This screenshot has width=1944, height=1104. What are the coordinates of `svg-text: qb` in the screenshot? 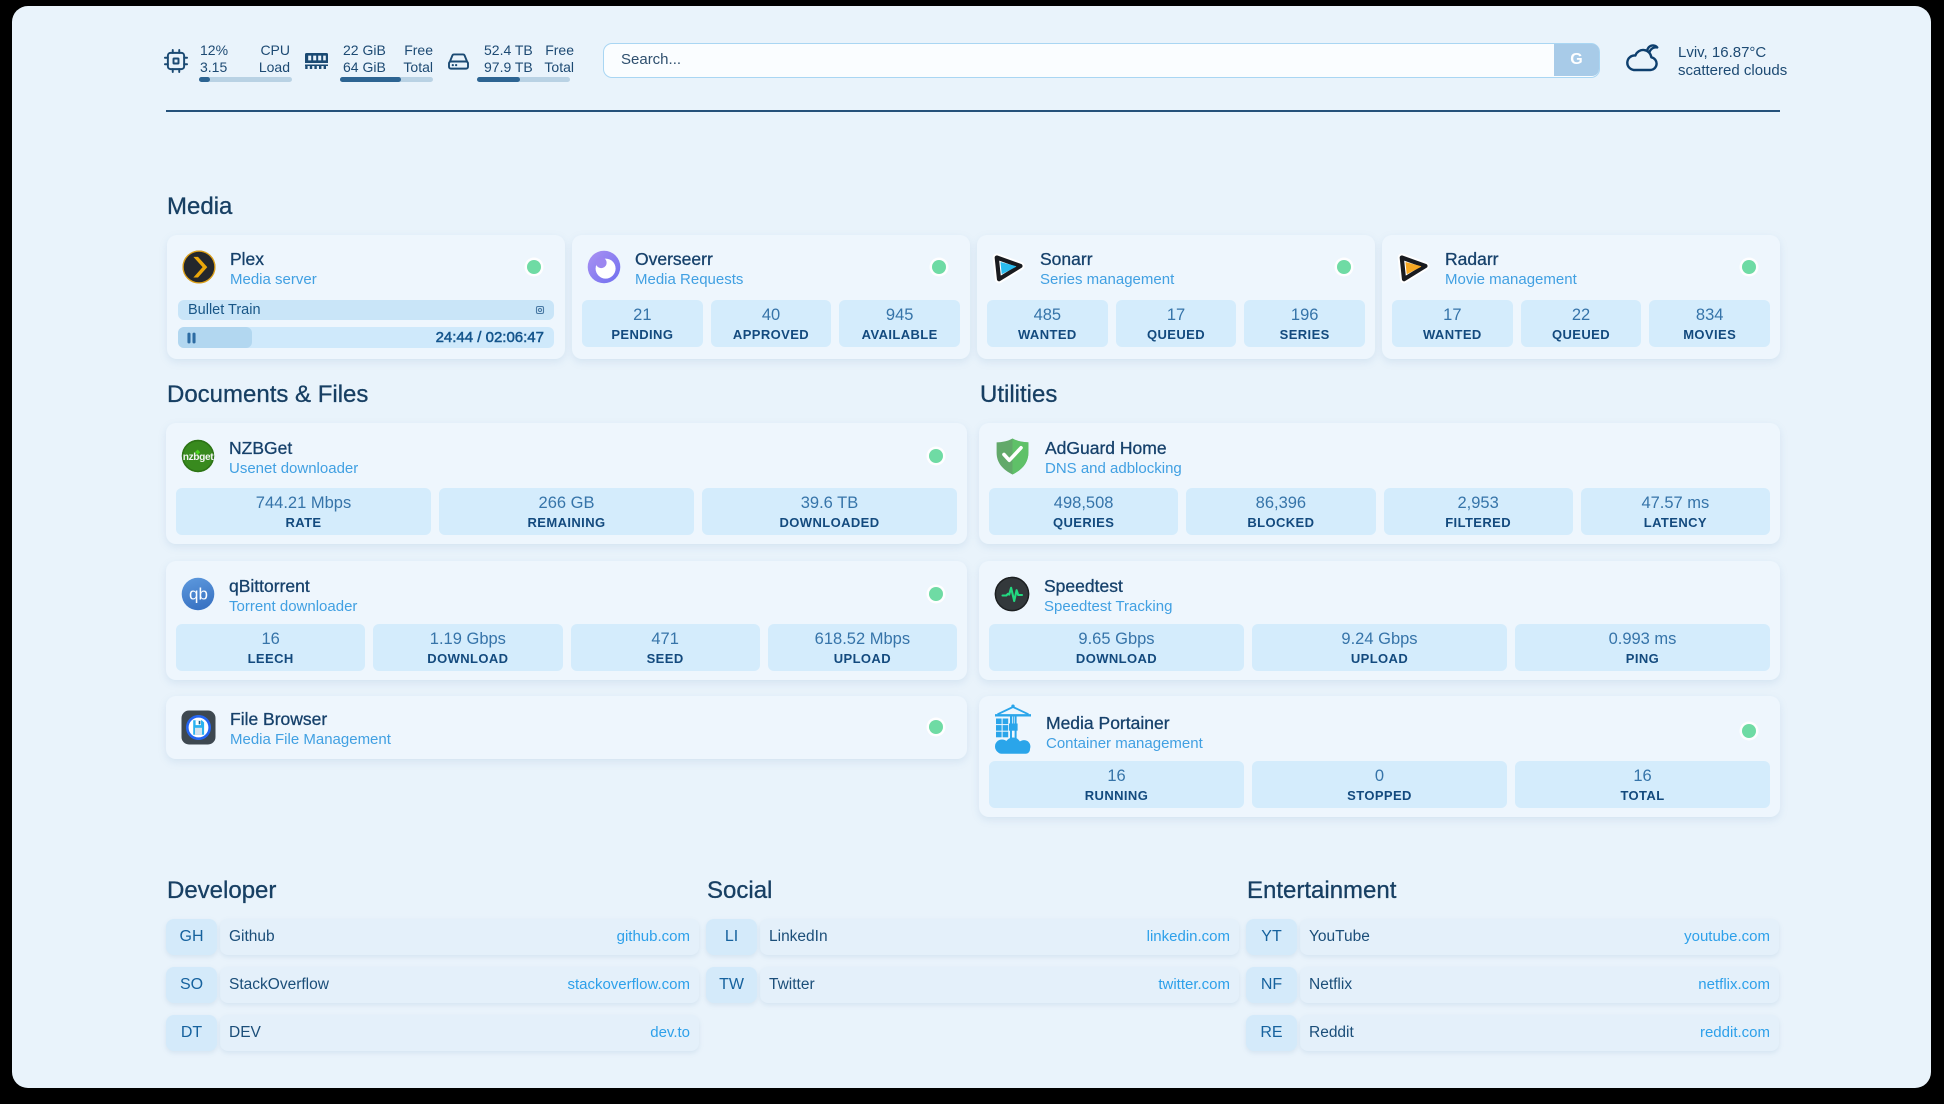 It's located at (198, 594).